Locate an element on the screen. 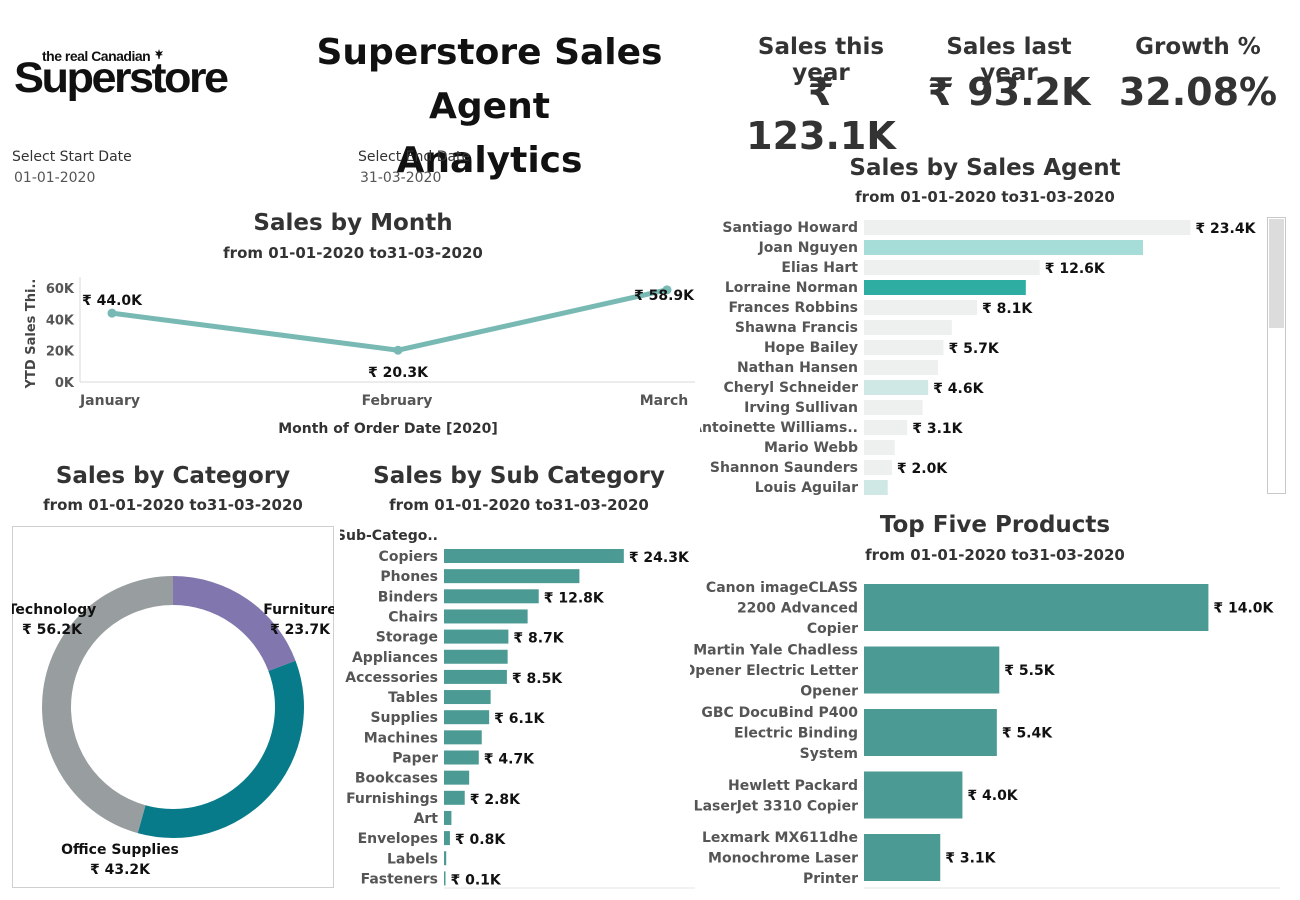  subcategory-name-label: Phones is located at coordinates (409, 577).